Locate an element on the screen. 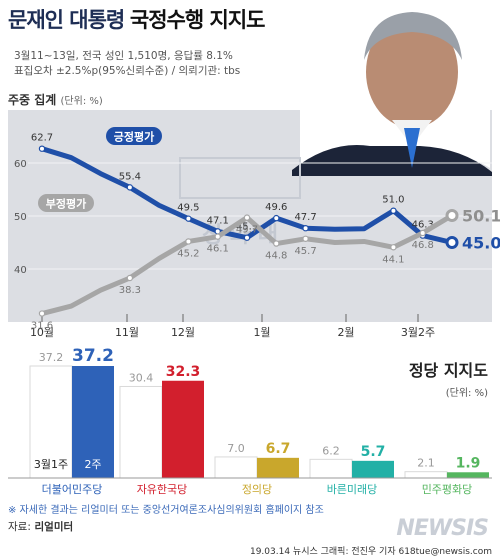  party-chart-title: 정당 지지도 is located at coordinates (448, 370).